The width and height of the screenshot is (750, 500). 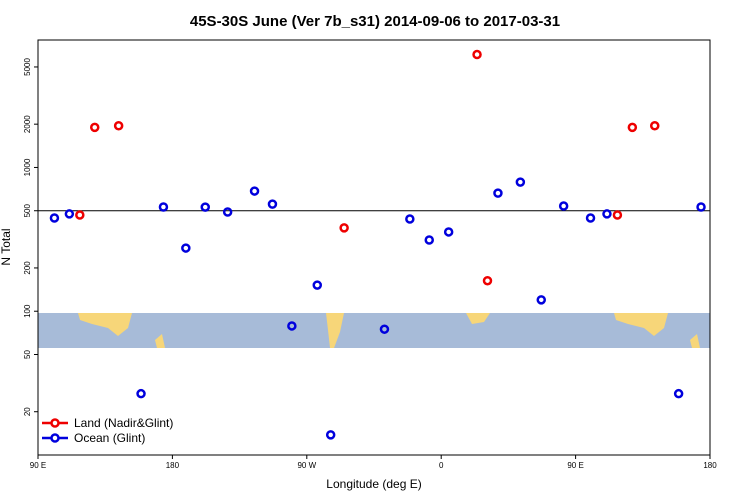 What do you see at coordinates (374, 330) in the screenshot?
I see `map-strip` at bounding box center [374, 330].